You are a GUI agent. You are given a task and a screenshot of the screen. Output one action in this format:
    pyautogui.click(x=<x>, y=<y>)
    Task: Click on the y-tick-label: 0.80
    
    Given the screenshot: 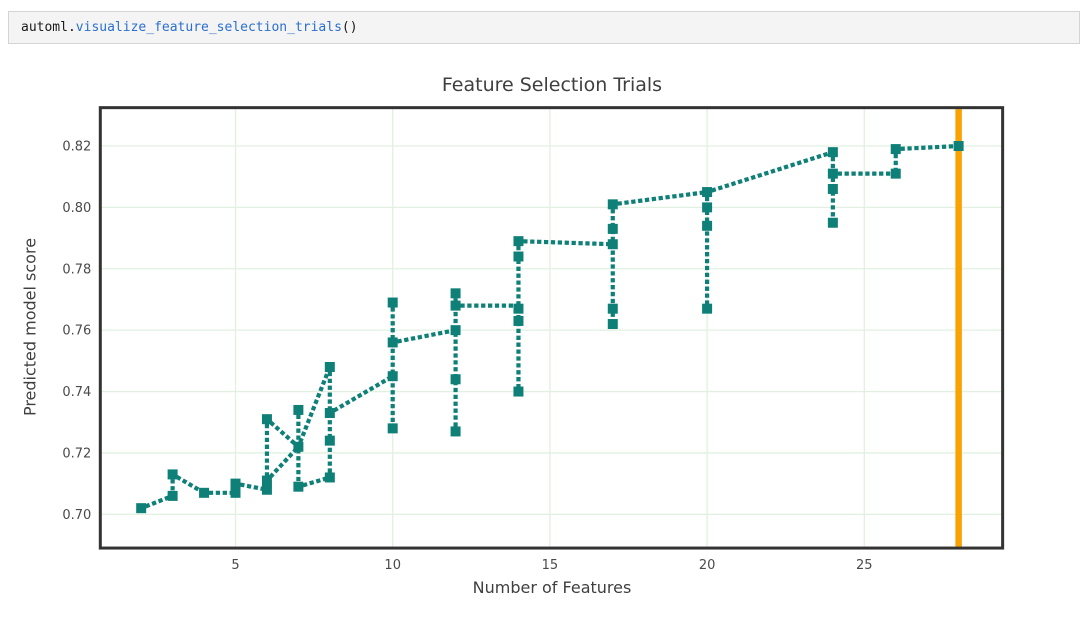 What is the action you would take?
    pyautogui.click(x=76, y=208)
    